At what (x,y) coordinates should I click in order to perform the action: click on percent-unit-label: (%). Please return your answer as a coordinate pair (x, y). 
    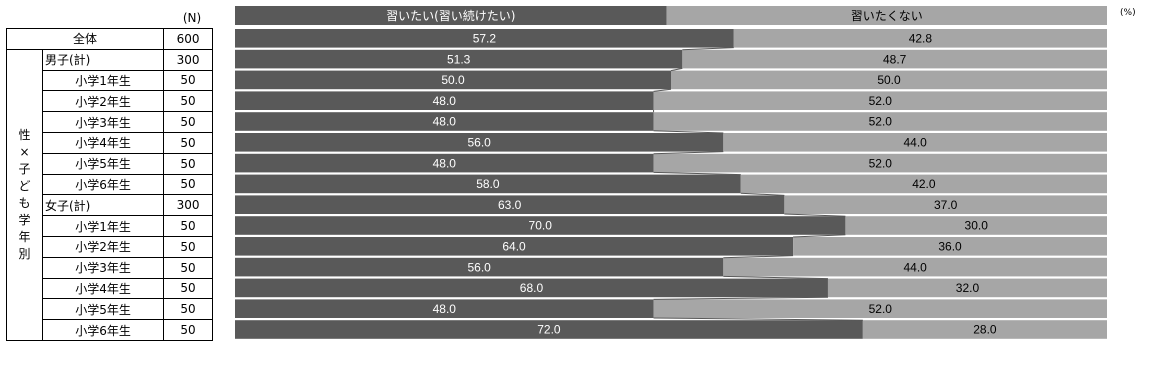
    Looking at the image, I should click on (1128, 13).